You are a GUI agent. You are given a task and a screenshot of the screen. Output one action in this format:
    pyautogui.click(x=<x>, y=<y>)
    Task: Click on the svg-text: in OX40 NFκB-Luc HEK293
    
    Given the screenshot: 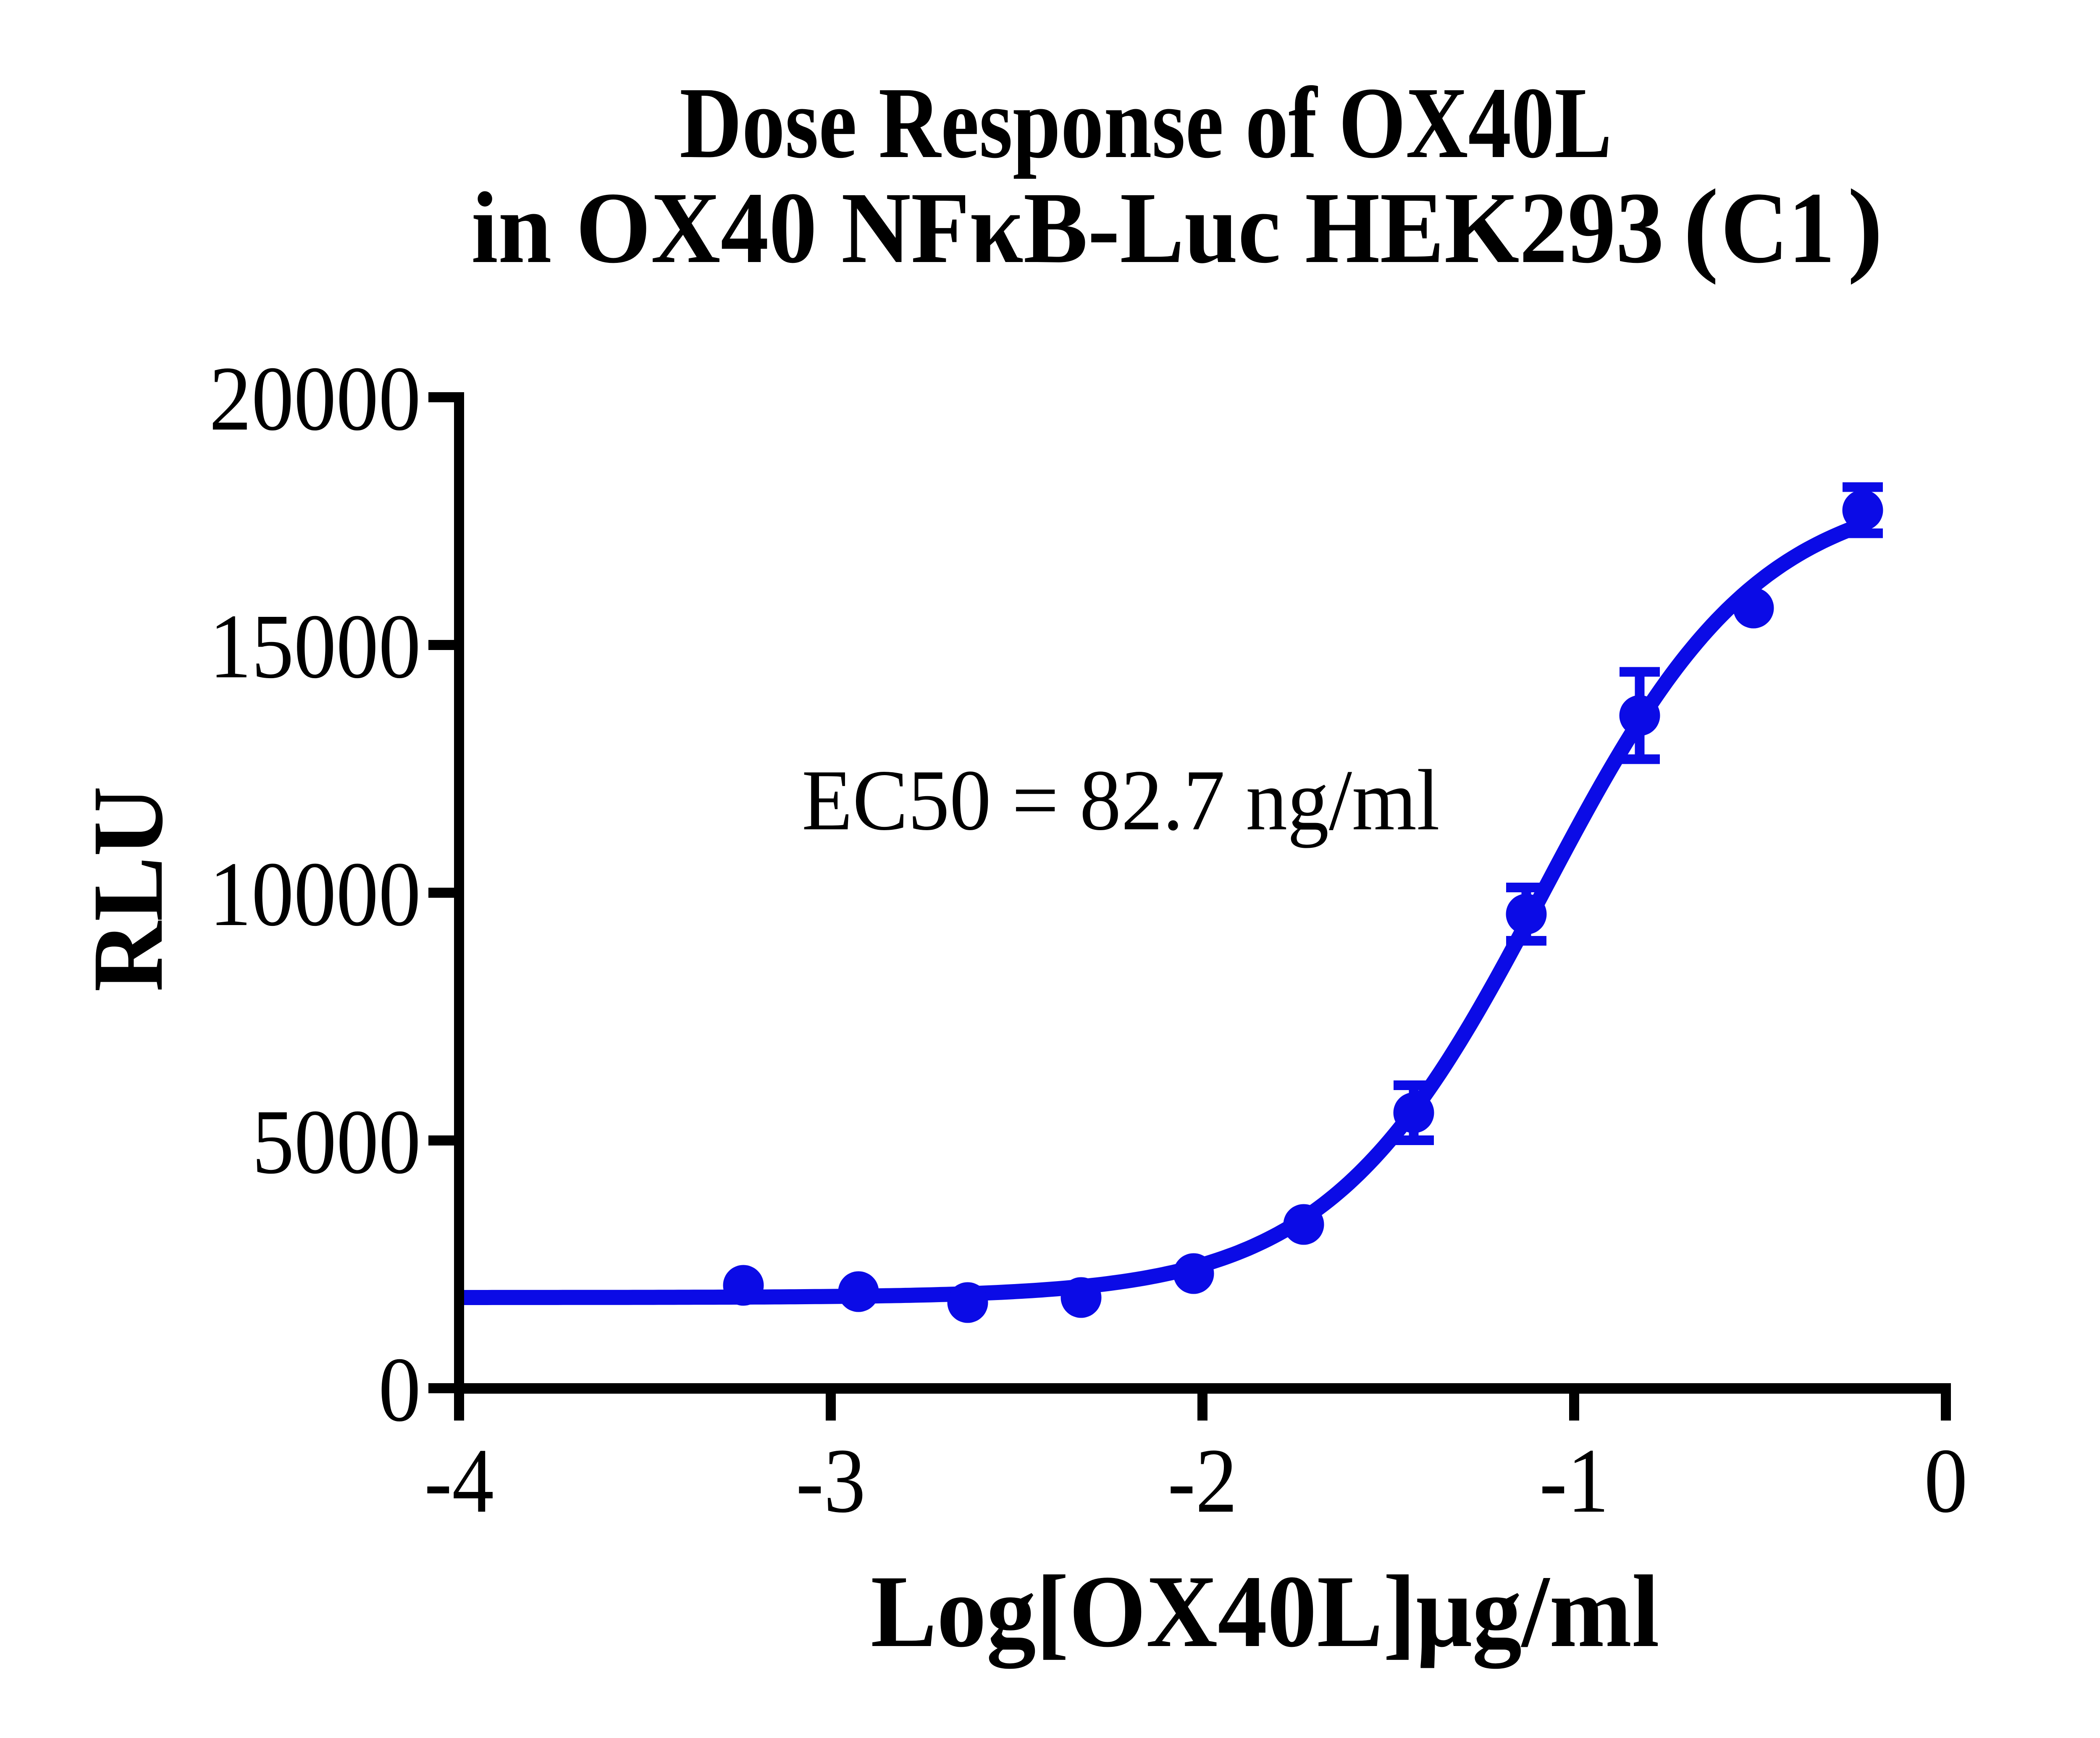 What is the action you would take?
    pyautogui.click(x=1067, y=228)
    